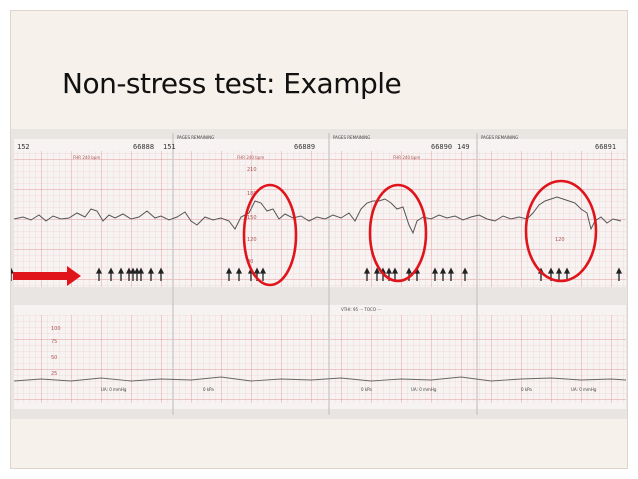  What do you see at coordinates (304, 147) in the screenshot?
I see `fhr-label-4: 66889` at bounding box center [304, 147].